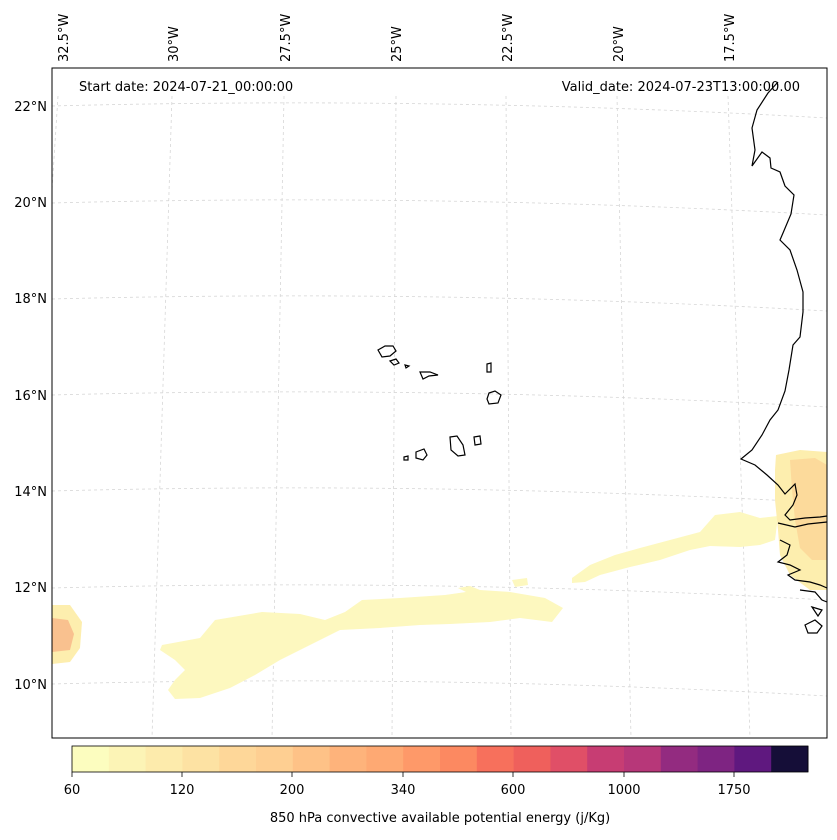 The height and width of the screenshot is (840, 837). I want to click on island-maio, so click(477, 440).